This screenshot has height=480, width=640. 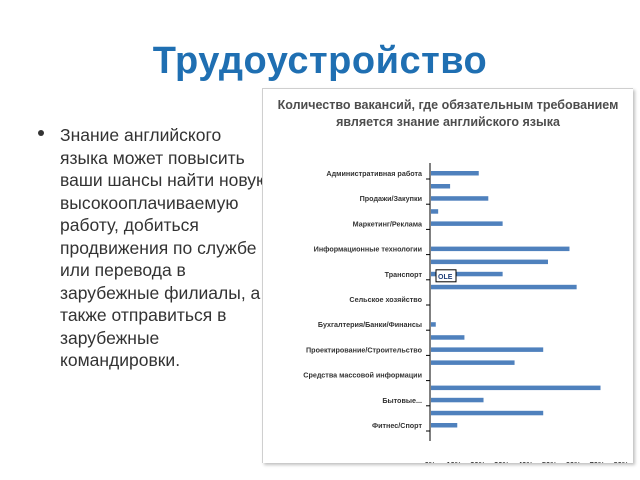 I want to click on category-label: Средства массовой информации, so click(x=362, y=375).